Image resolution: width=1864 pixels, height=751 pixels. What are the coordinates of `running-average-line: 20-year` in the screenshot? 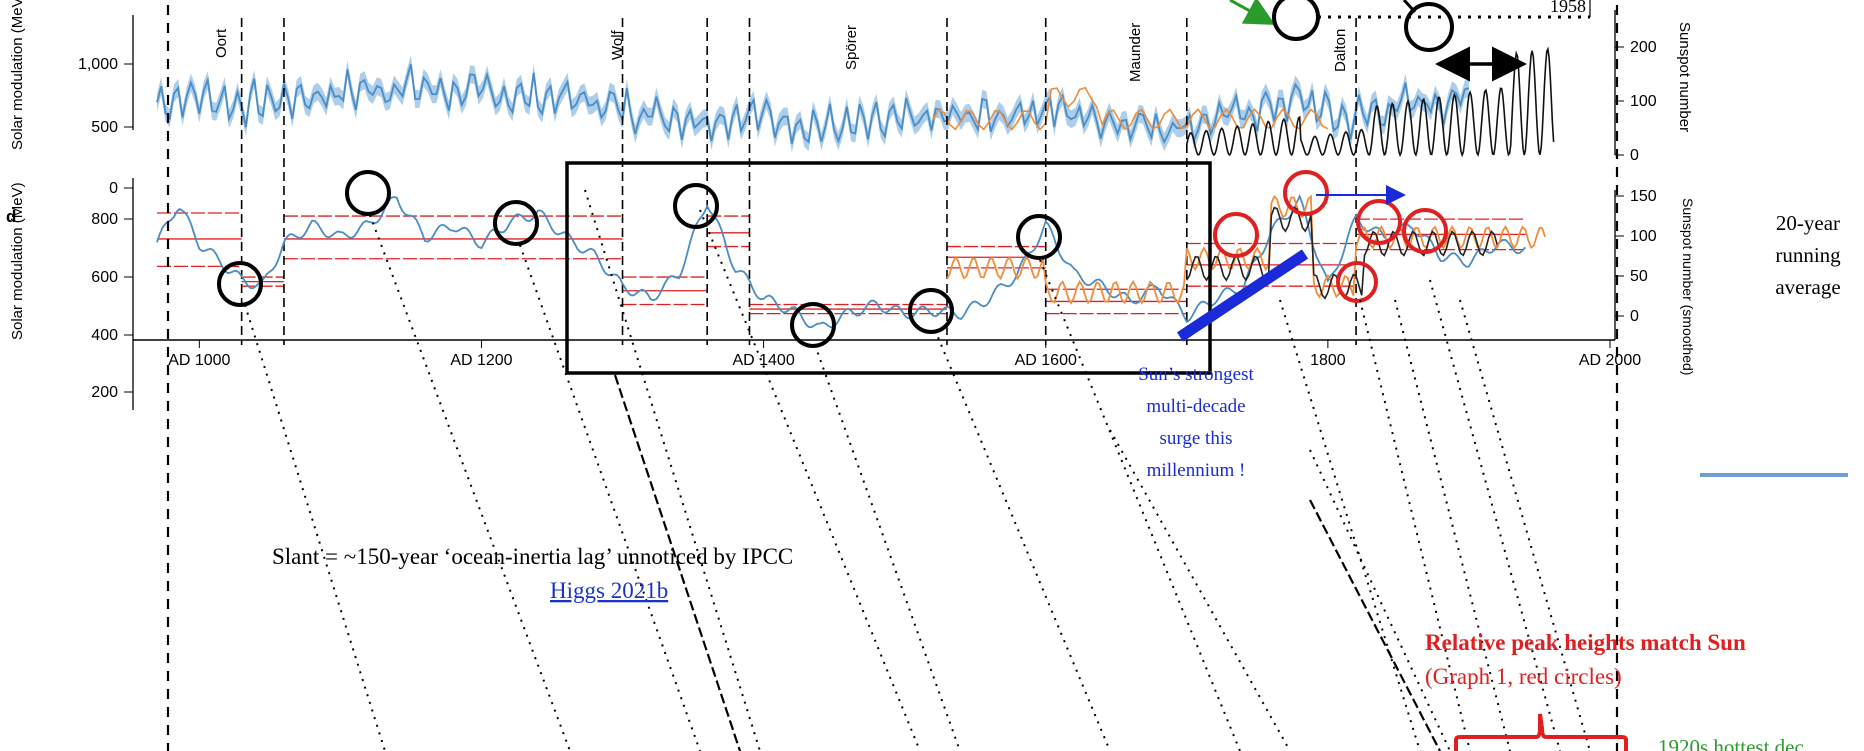 It's located at (1808, 223).